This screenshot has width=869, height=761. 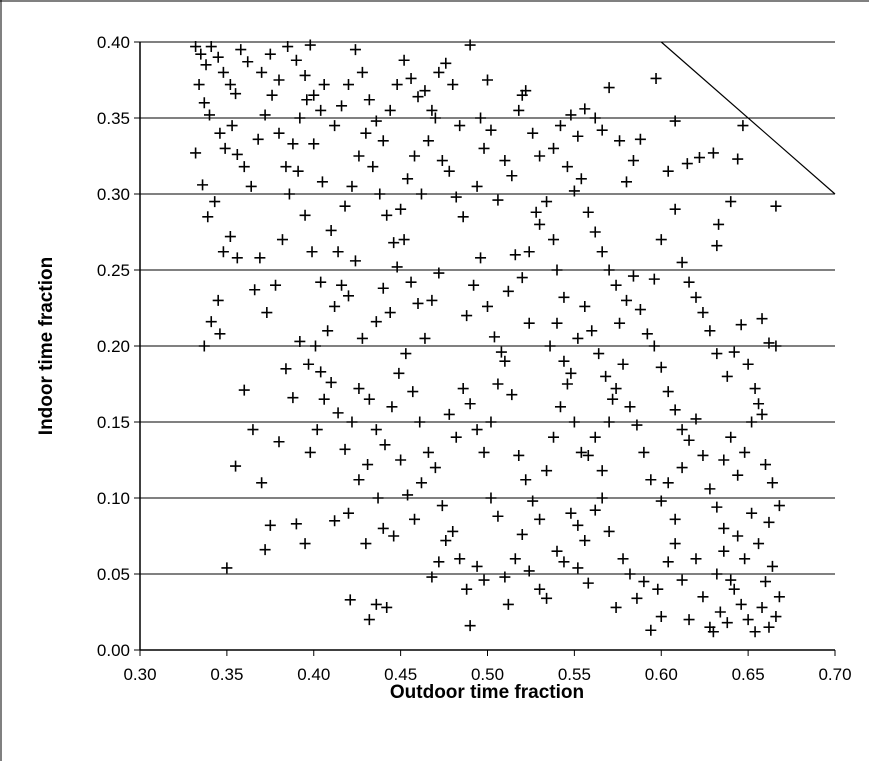 I want to click on x-tick-label: 0.60, so click(x=661, y=674).